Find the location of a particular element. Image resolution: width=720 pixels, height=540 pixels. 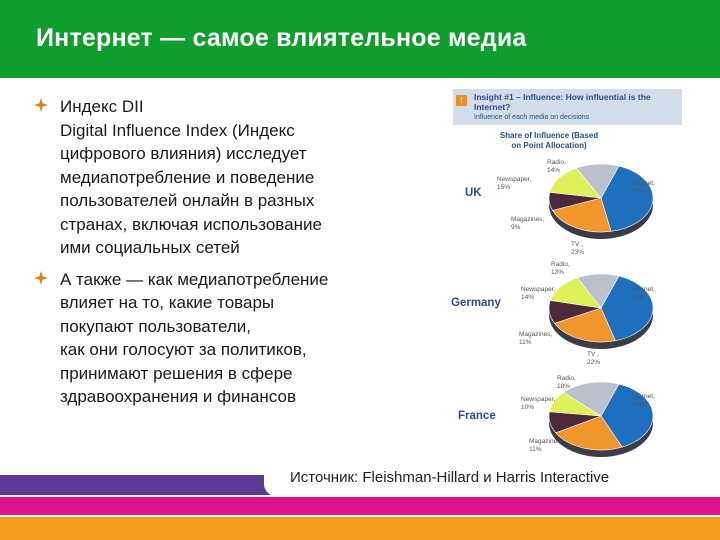

slice-label: Radio, 14% is located at coordinates (556, 166).